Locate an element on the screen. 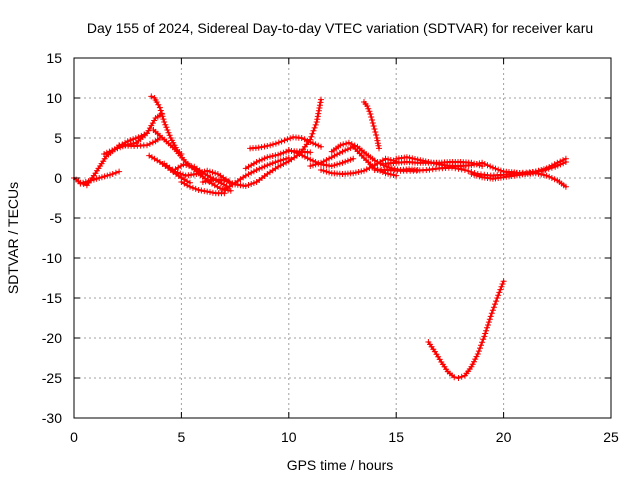 This screenshot has width=640, height=480. x-tick-label: 20 is located at coordinates (504, 437).